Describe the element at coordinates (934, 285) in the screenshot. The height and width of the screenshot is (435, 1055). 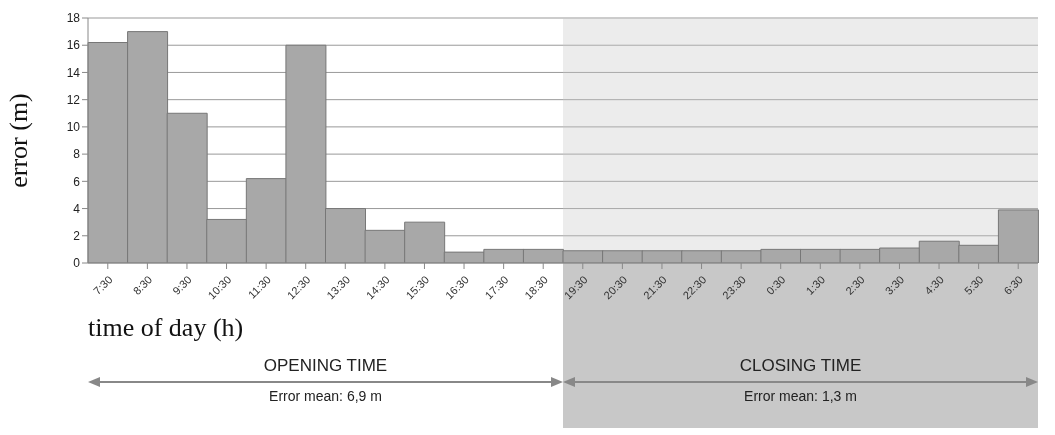
I see `x-tick-label: 4:30` at that location.